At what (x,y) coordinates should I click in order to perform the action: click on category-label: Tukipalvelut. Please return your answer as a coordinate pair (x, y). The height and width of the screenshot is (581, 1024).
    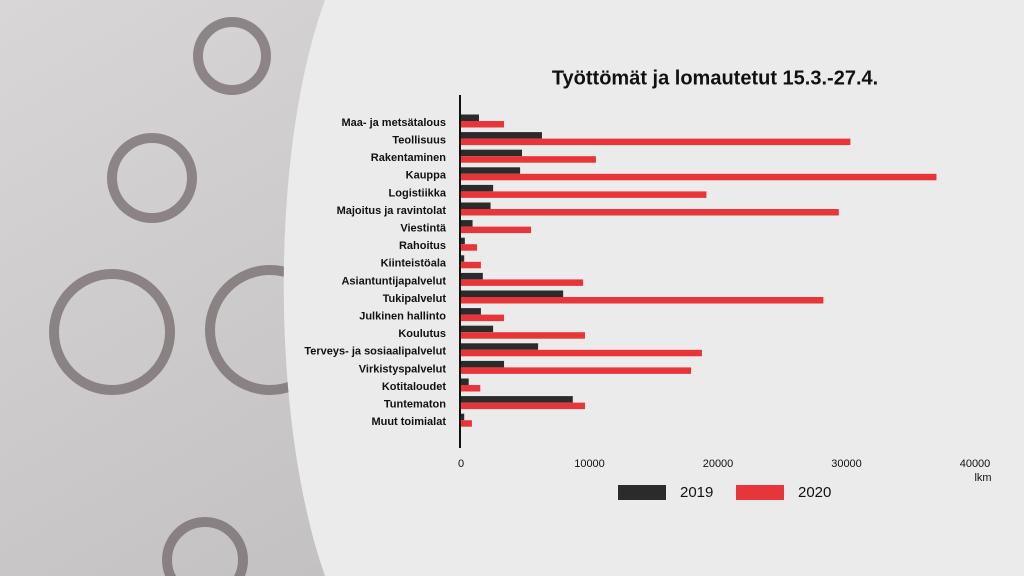
    Looking at the image, I should click on (415, 299).